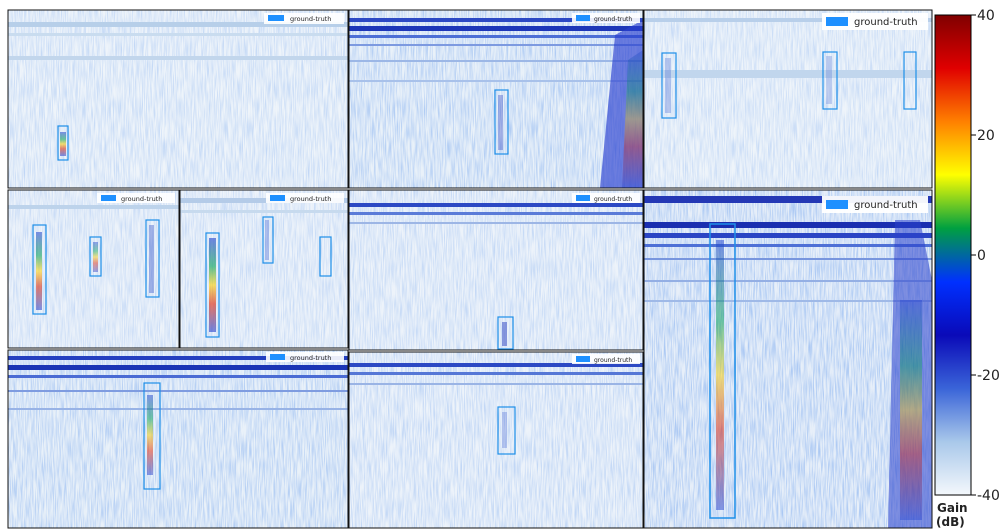  I want to click on colorbar-label-line2: (dB), so click(950, 522).